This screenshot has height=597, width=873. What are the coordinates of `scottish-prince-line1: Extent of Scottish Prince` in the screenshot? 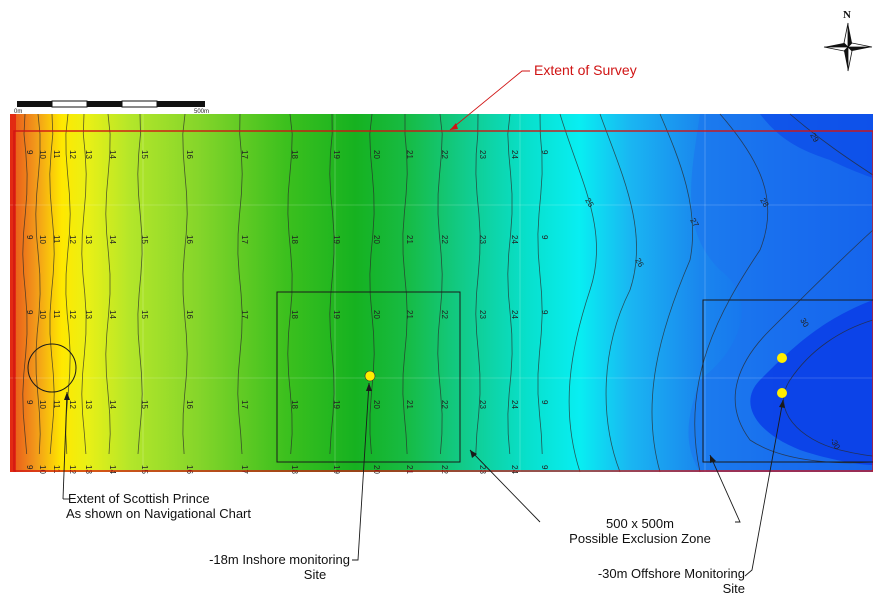 It's located at (159, 498).